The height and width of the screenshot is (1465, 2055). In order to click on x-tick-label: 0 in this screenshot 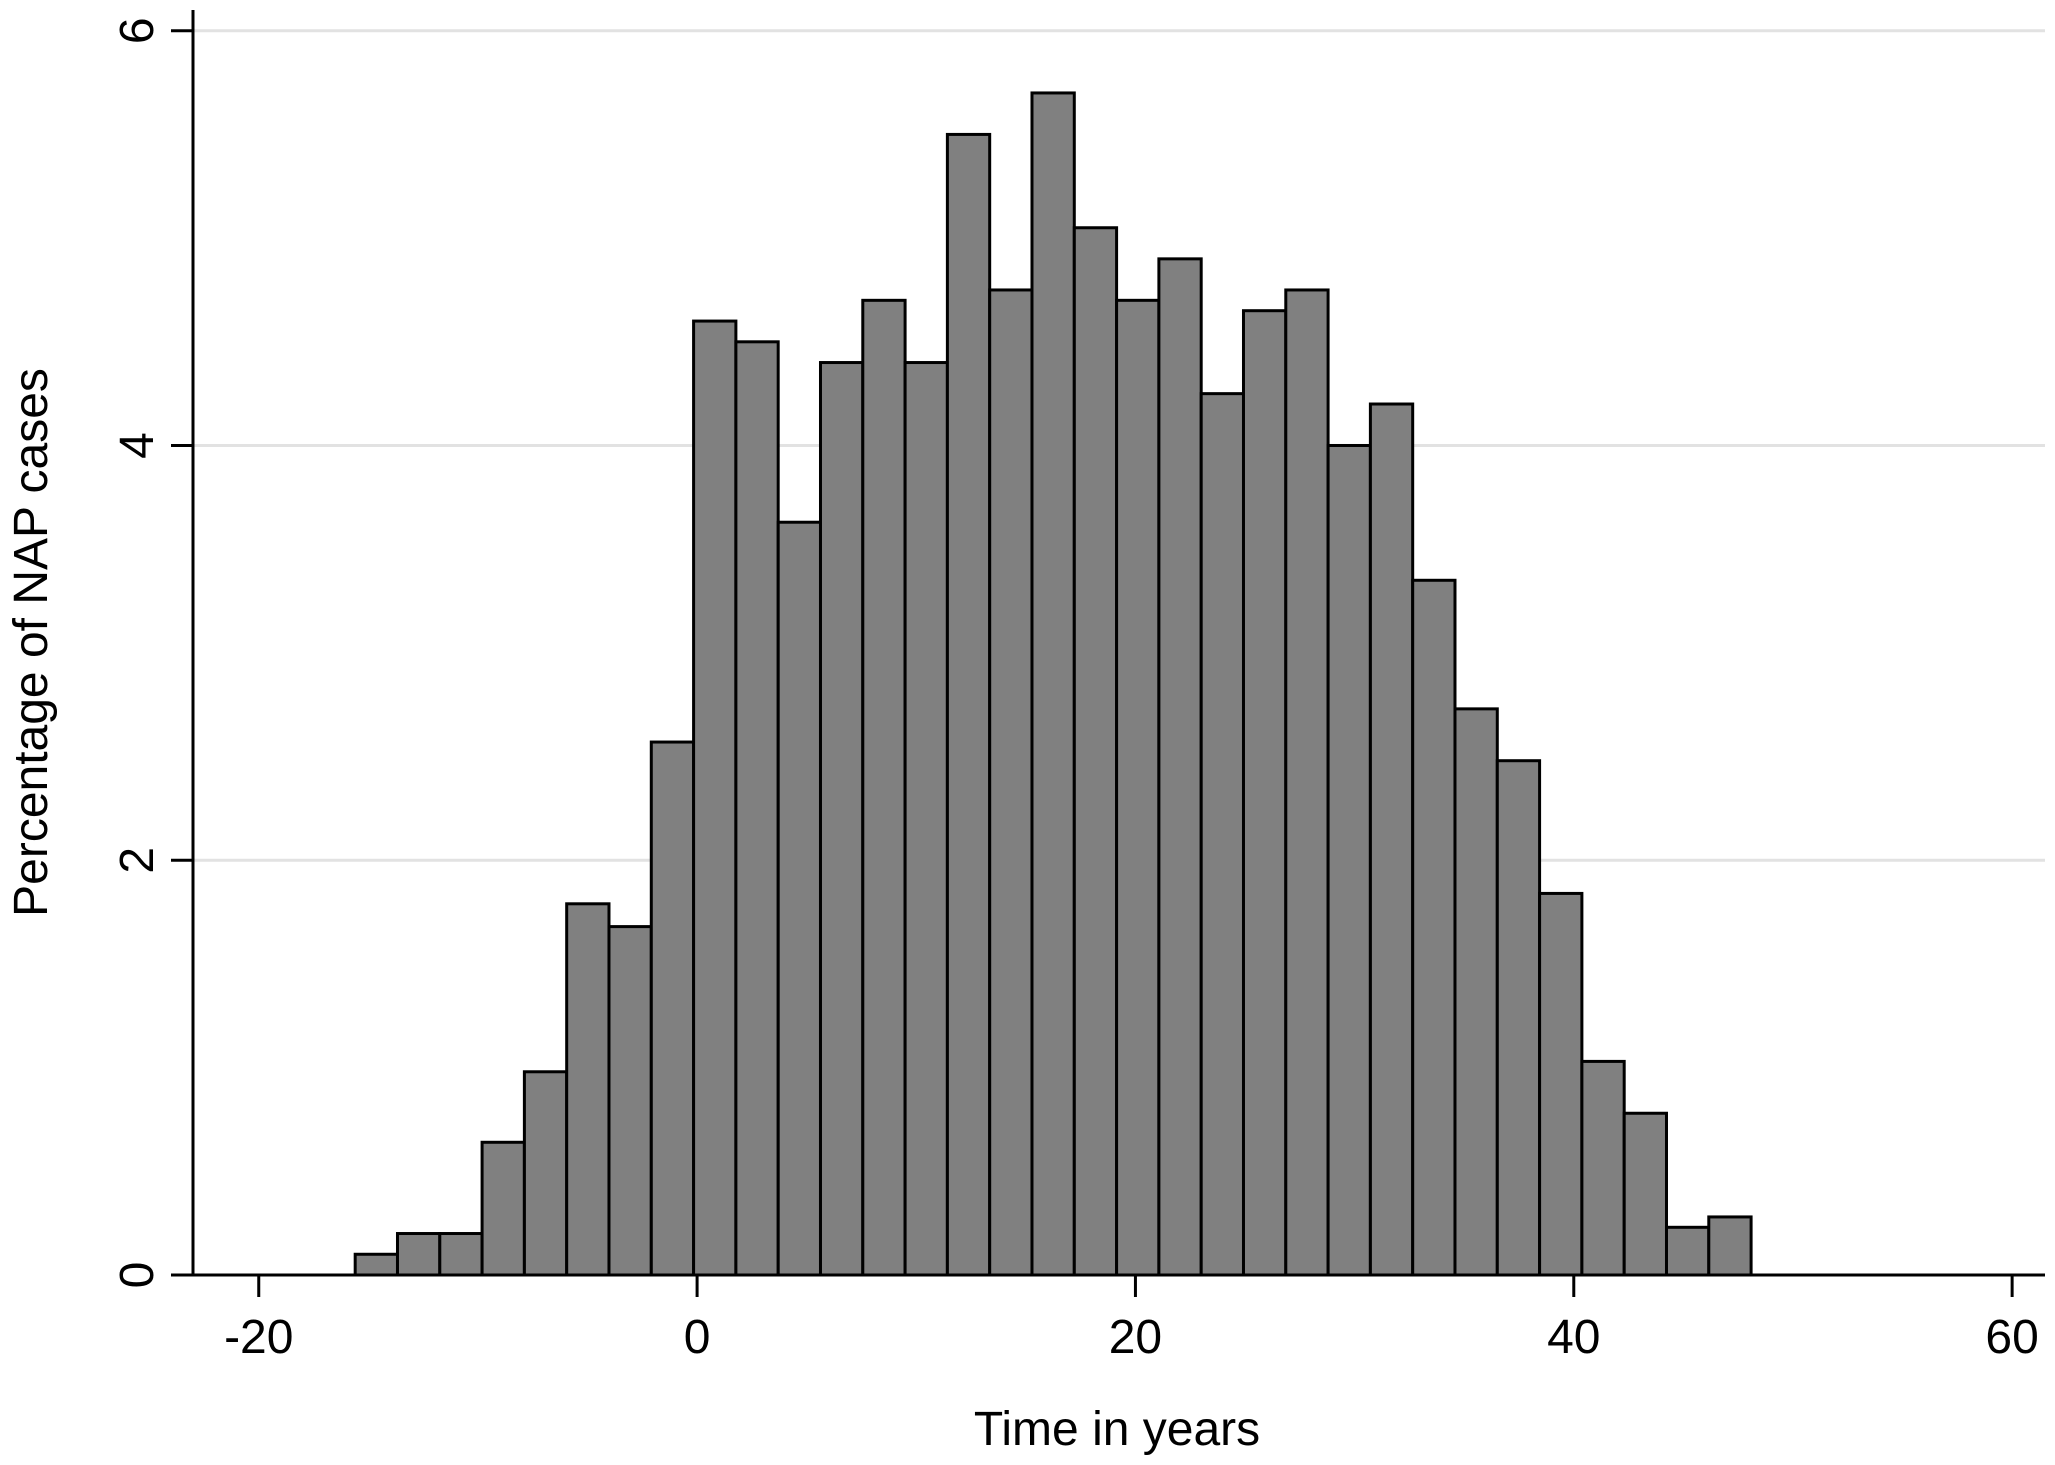, I will do `click(697, 1337)`.